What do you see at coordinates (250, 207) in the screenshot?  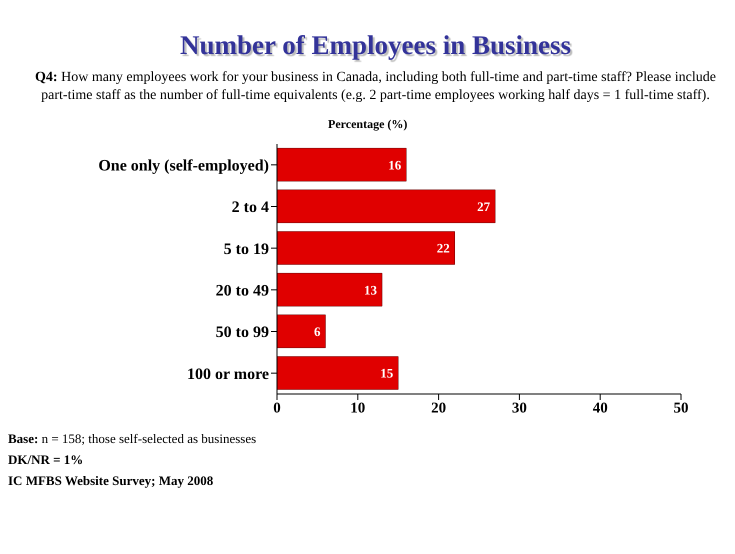 I see `y-tick-label: 2 to 4` at bounding box center [250, 207].